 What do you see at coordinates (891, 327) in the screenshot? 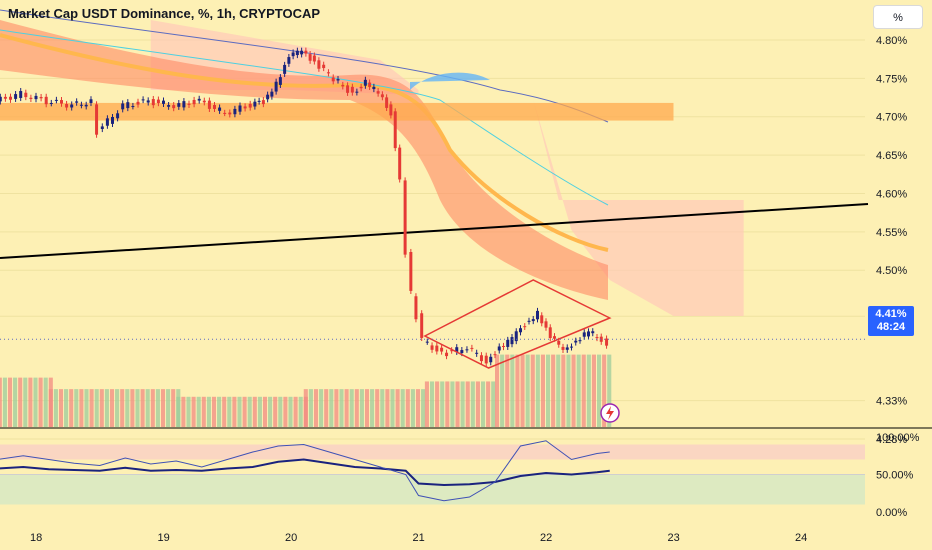
I see `bar-countdown: 48:24` at bounding box center [891, 327].